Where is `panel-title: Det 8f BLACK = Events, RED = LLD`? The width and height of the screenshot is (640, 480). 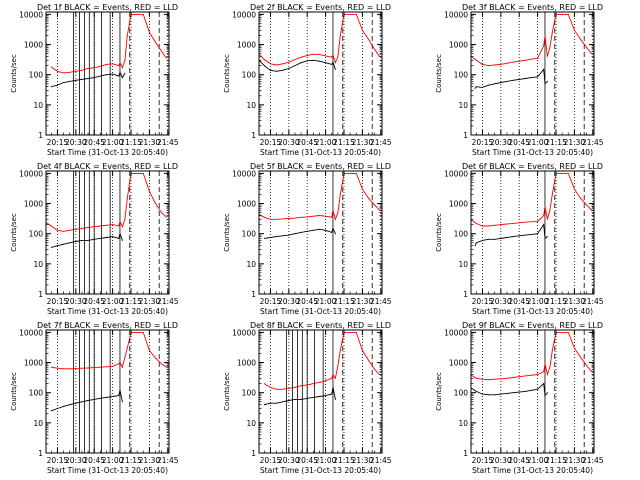 panel-title: Det 8f BLACK = Events, RED = LLD is located at coordinates (320, 325).